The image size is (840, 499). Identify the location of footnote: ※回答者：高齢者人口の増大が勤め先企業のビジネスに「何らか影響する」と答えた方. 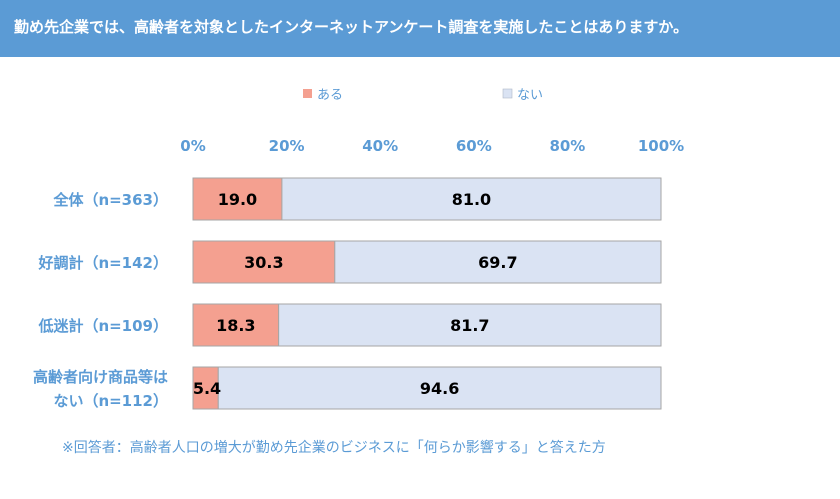
(334, 447).